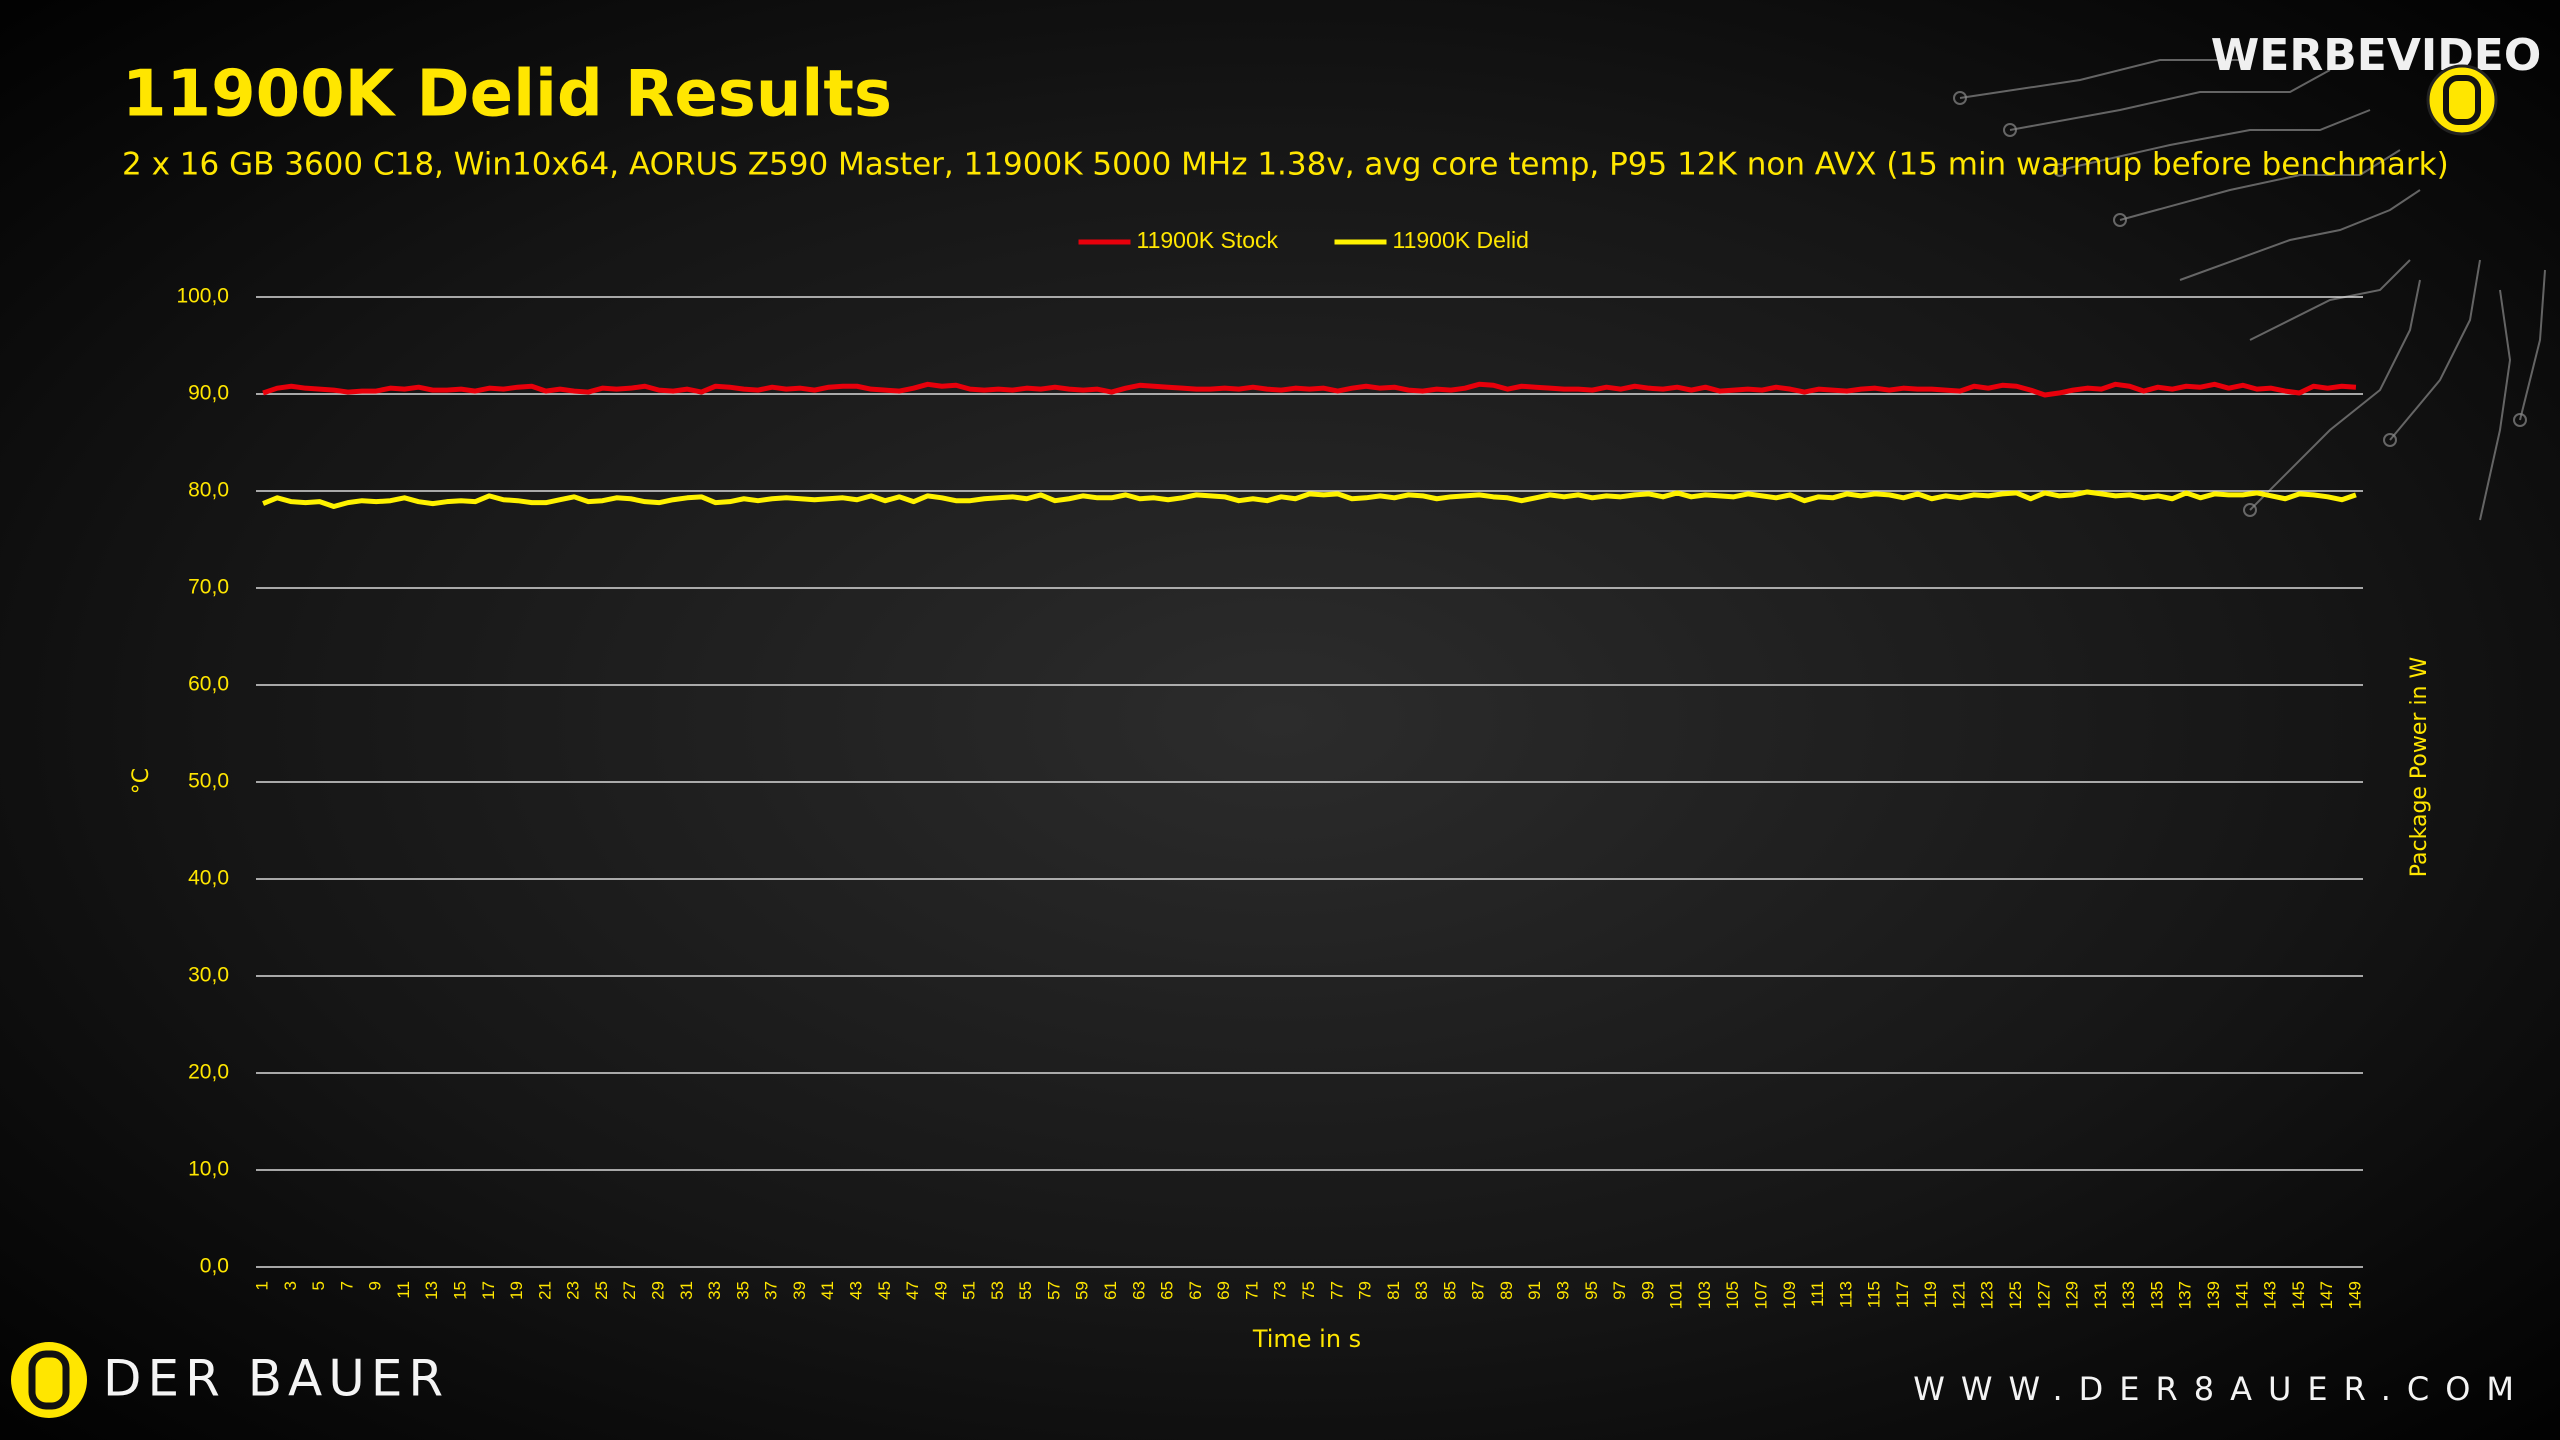 The height and width of the screenshot is (1440, 2560). Describe the element at coordinates (1393, 1290) in the screenshot. I see `x-tick-label: 81` at that location.